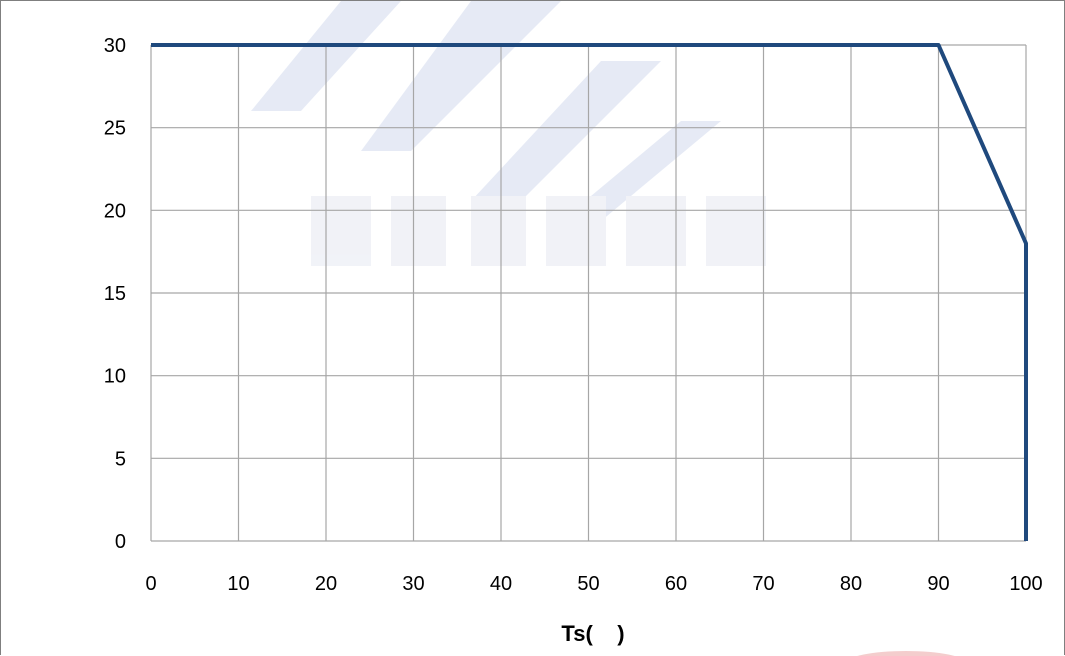 The width and height of the screenshot is (1065, 656). I want to click on x-axis-title: Ts( ), so click(592, 633).